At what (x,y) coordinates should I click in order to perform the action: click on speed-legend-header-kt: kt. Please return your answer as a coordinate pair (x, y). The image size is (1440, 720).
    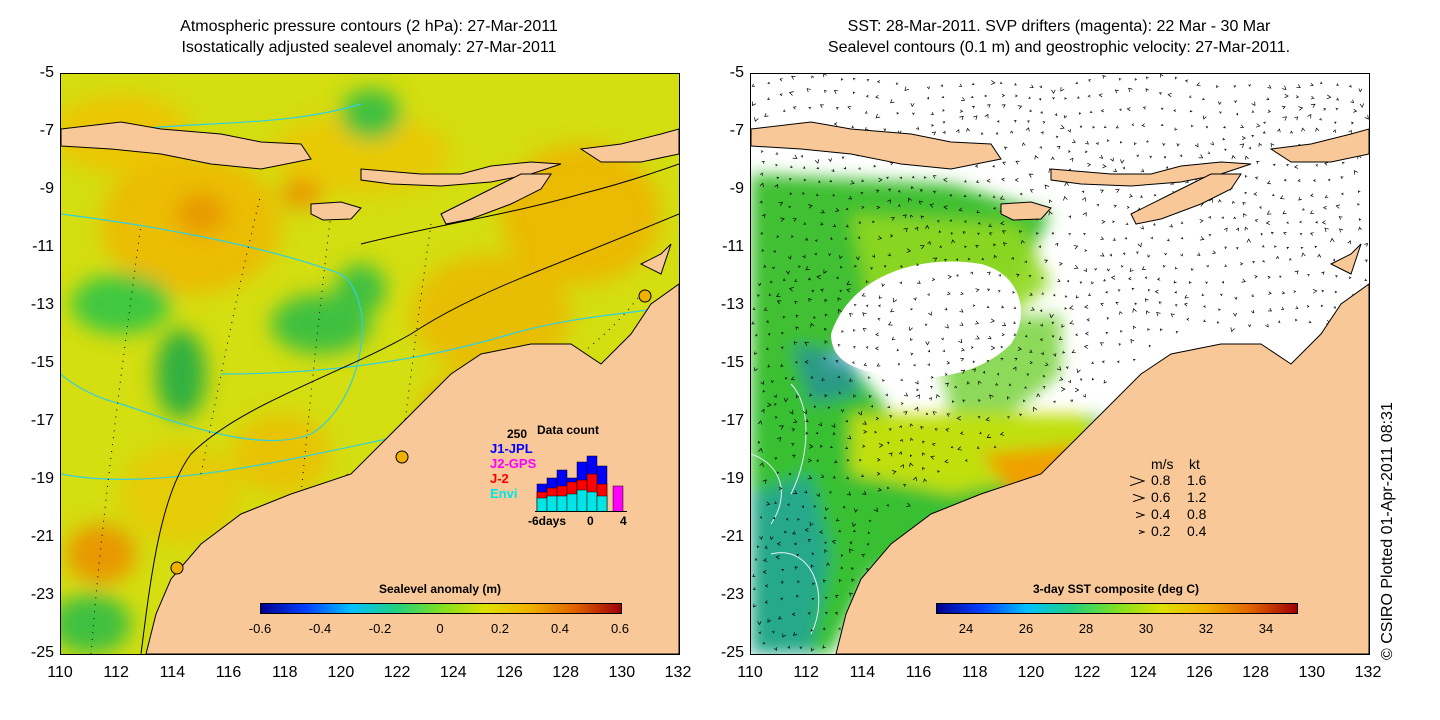
    Looking at the image, I should click on (1194, 464).